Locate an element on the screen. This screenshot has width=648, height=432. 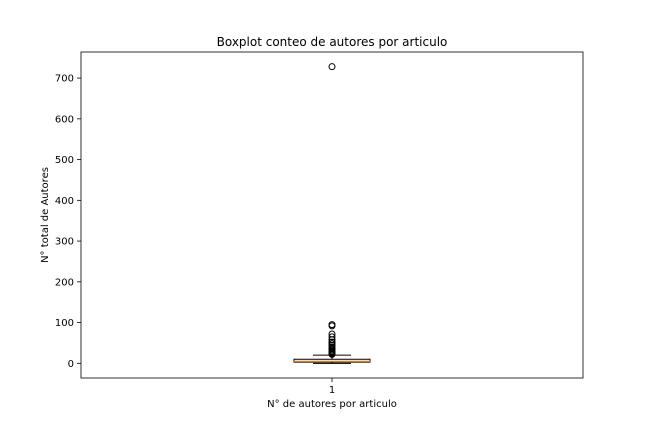
x-axis-label: N° de autores por articulo is located at coordinates (332, 404).